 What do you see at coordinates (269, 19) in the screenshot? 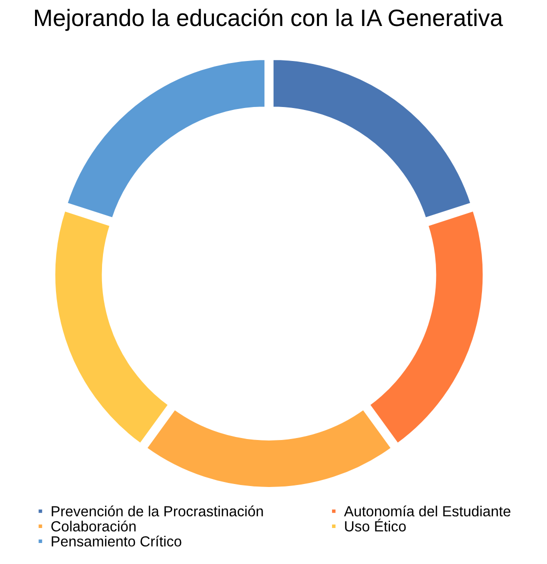
I see `chart-title: Mejorando la educación con la IA Generativa` at bounding box center [269, 19].